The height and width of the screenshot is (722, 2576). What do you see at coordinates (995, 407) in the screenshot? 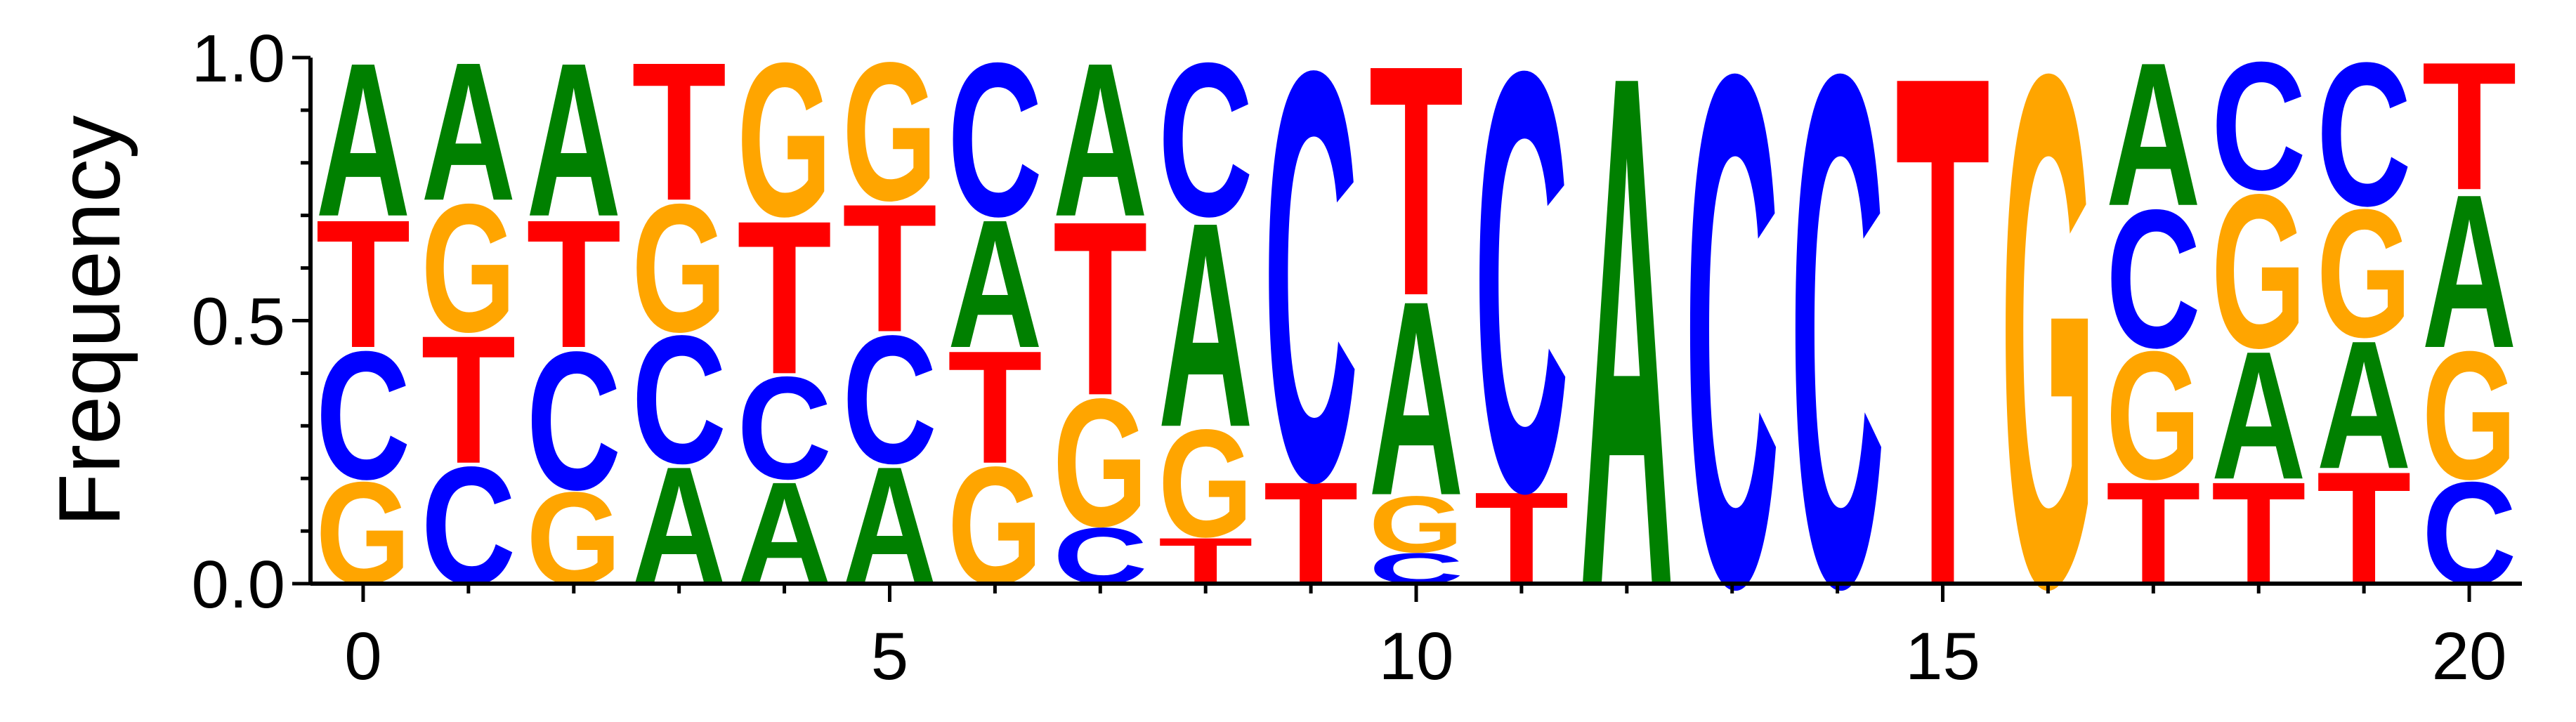
I see `logo-letter-T-pos-6: T` at bounding box center [995, 407].